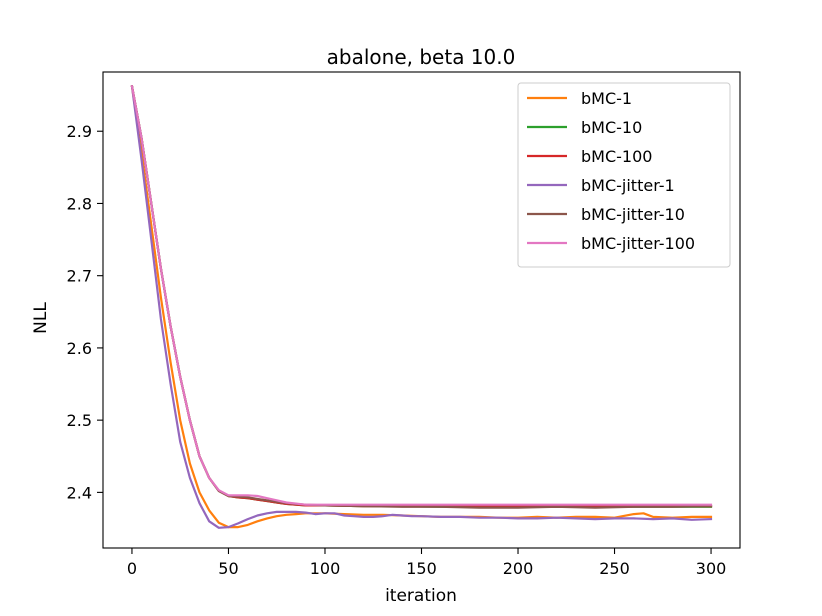  What do you see at coordinates (628, 185) in the screenshot?
I see `legend-label: bMC-jitter-1` at bounding box center [628, 185].